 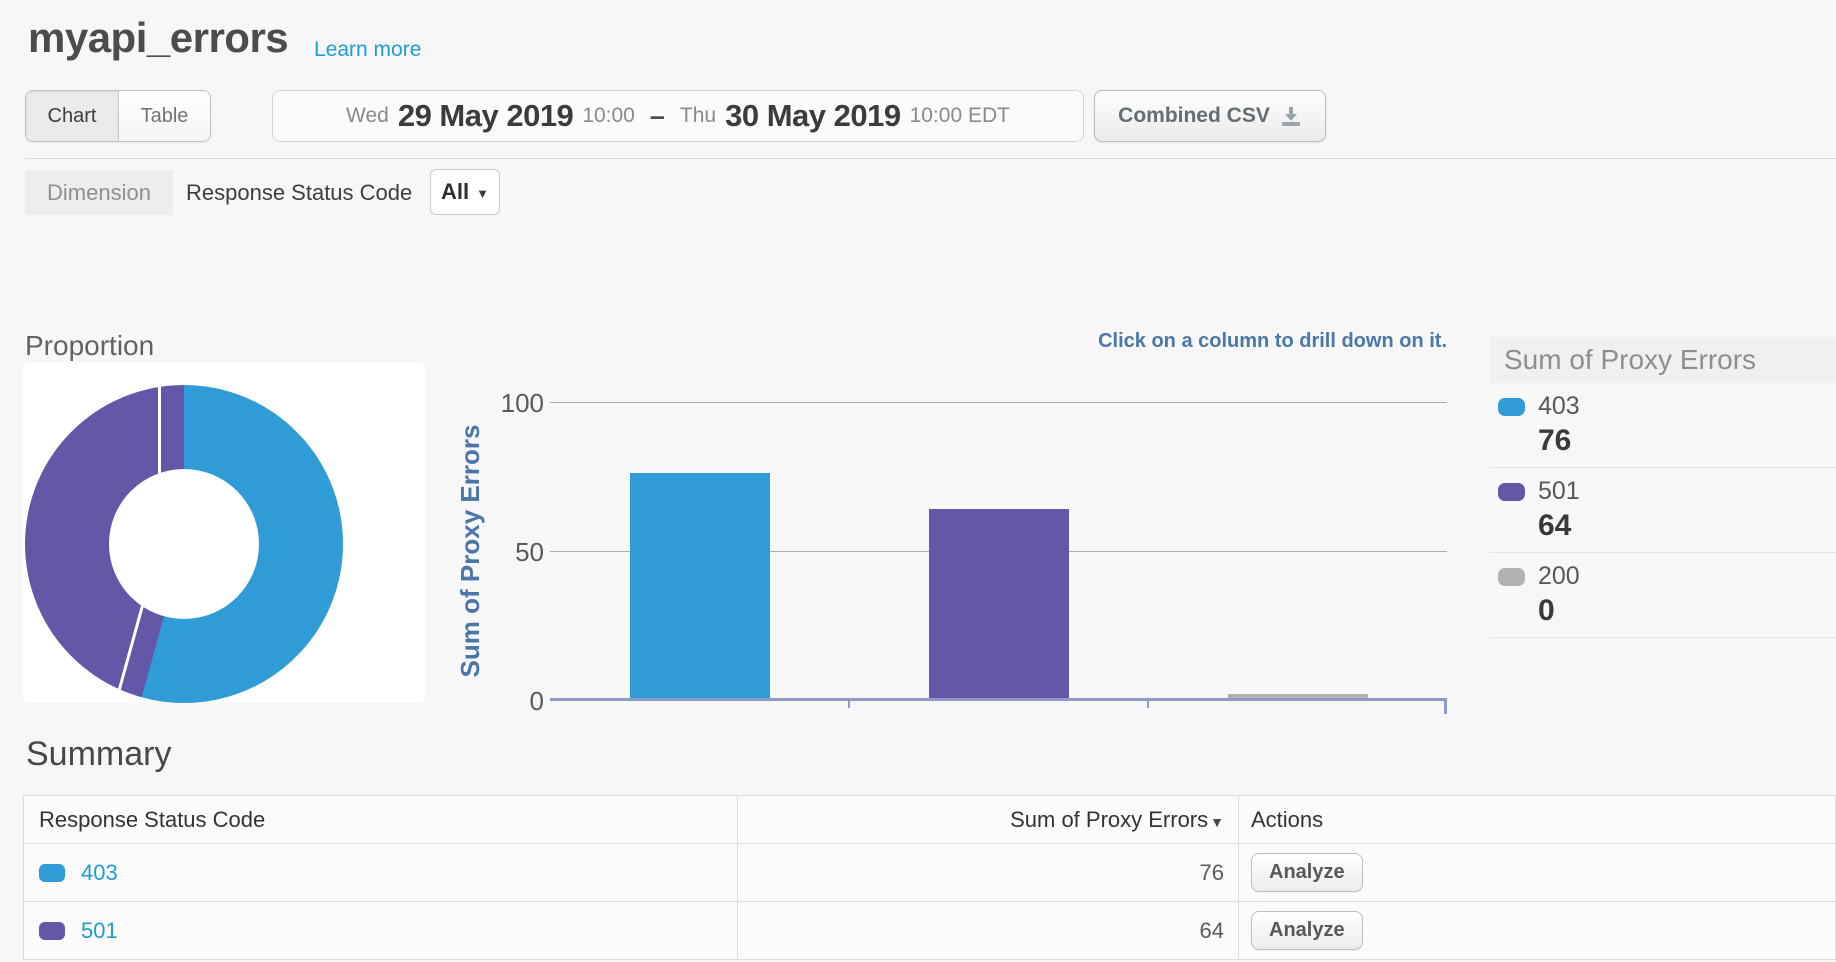 What do you see at coordinates (536, 701) in the screenshot?
I see `y-tick-0: 0` at bounding box center [536, 701].